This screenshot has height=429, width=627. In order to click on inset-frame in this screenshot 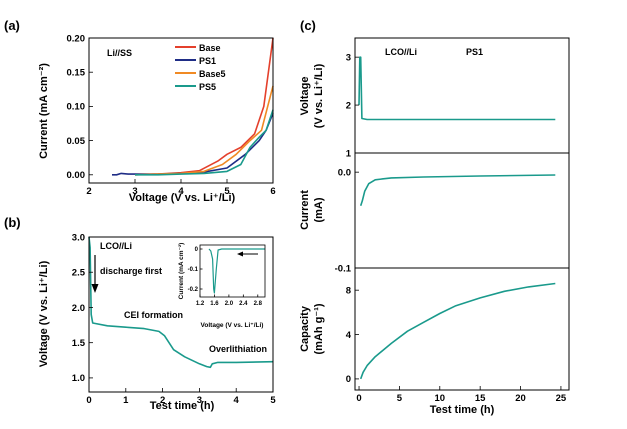, I will do `click(232, 271)`.